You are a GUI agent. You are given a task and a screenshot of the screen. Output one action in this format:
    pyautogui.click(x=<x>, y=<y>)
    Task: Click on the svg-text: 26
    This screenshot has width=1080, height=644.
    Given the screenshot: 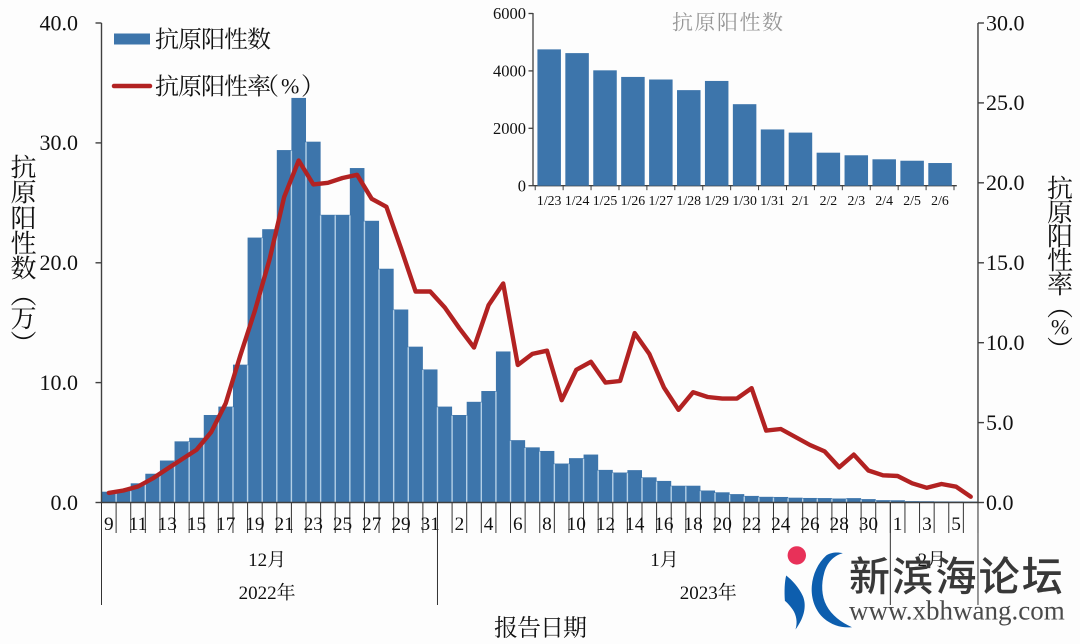 What is the action you would take?
    pyautogui.click(x=810, y=524)
    